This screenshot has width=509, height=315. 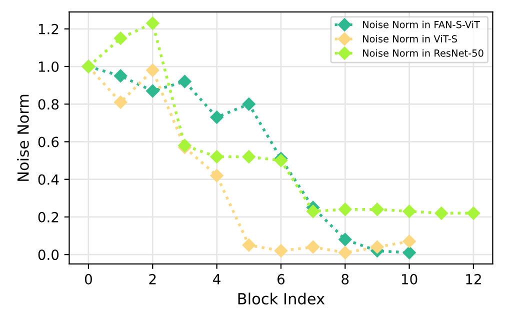 I want to click on y-tick-label: 0.8, so click(x=48, y=104).